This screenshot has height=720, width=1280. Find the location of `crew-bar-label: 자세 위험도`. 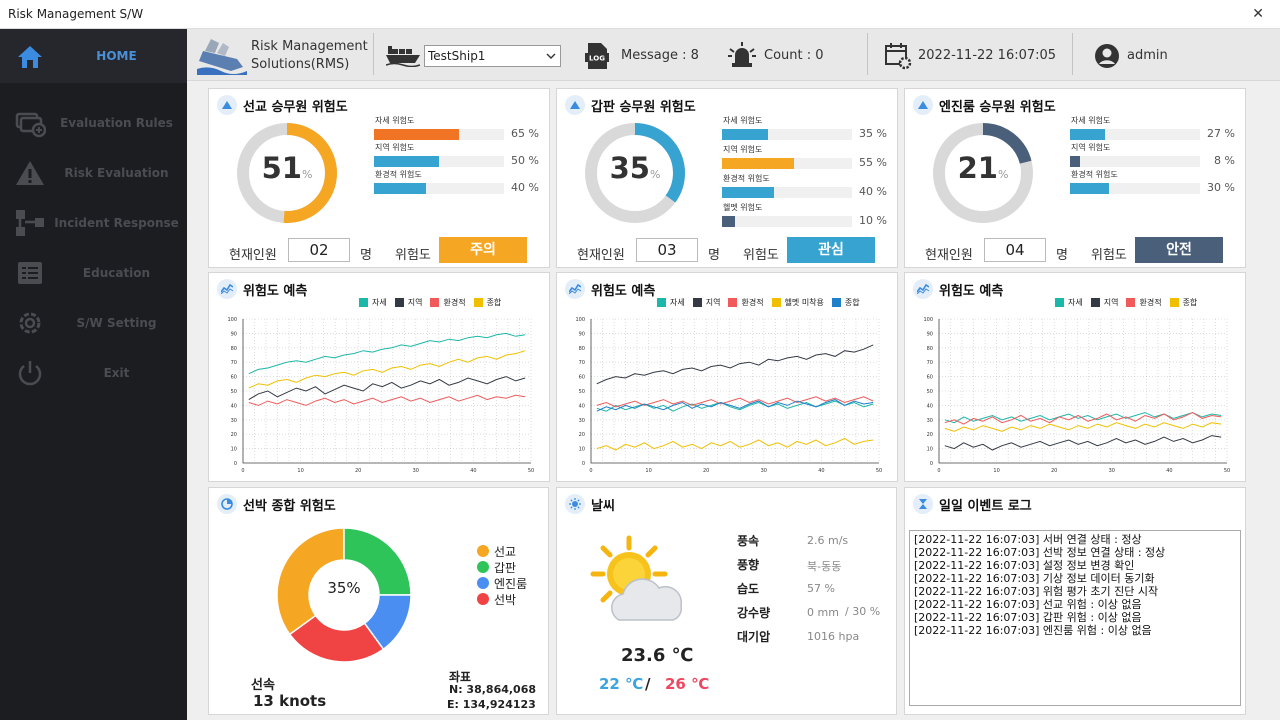

crew-bar-label: 자세 위험도 is located at coordinates (395, 120).